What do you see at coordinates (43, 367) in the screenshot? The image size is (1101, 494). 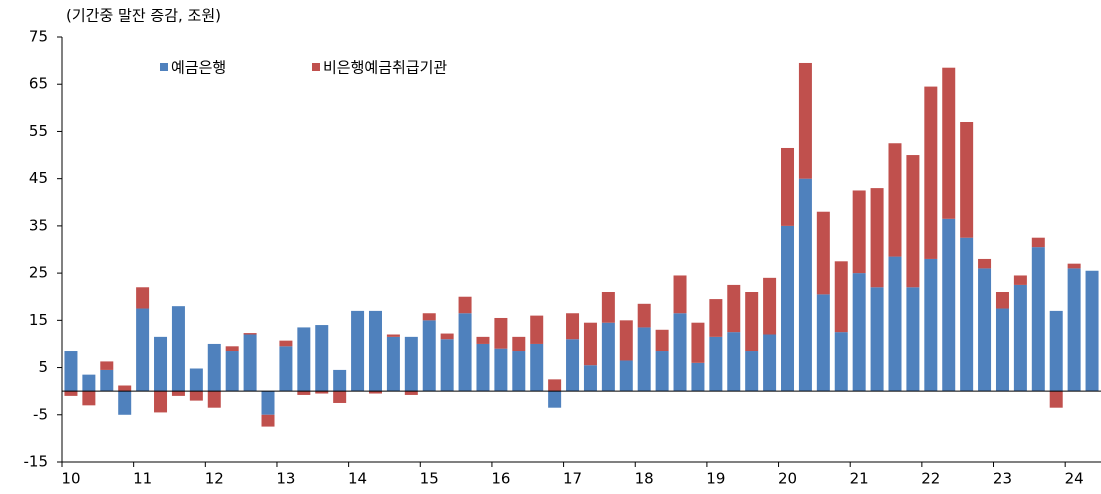 I see `y-tick-label: 5` at bounding box center [43, 367].